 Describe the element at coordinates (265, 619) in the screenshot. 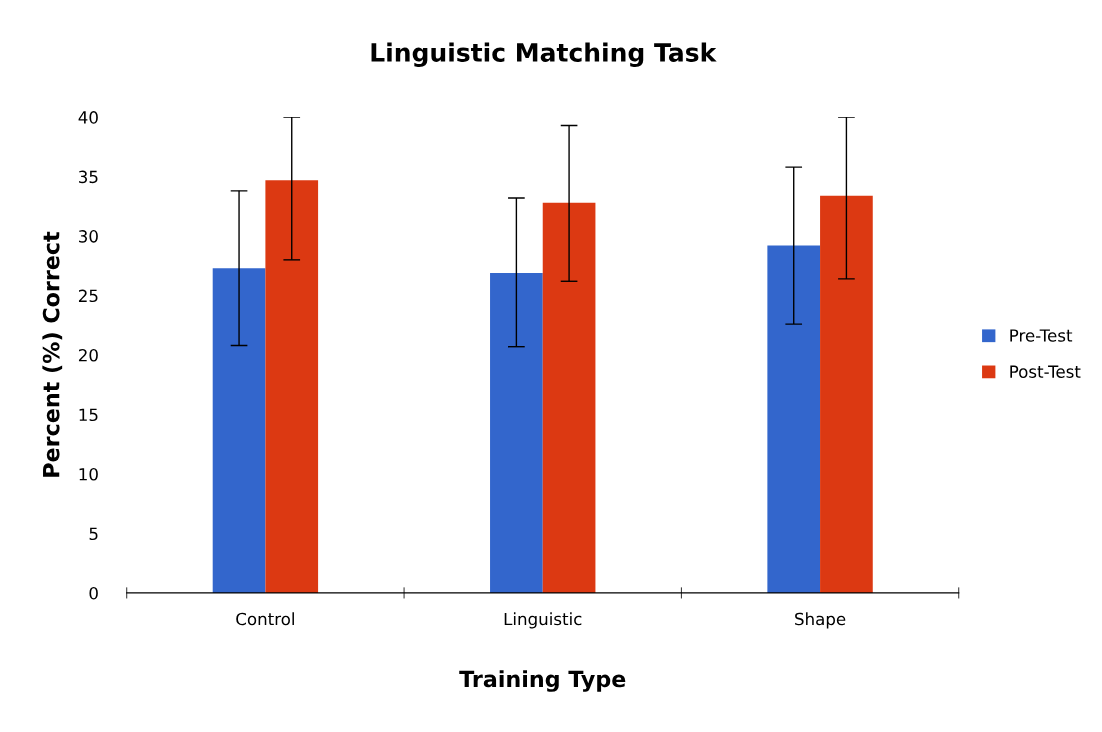

I see `x-tick-label: Control` at that location.